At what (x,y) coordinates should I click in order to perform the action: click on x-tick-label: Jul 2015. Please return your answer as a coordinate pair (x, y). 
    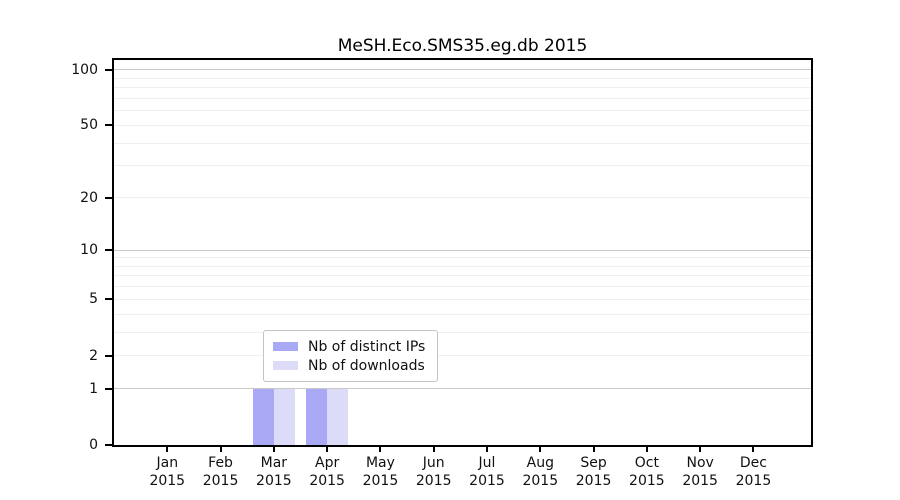
    Looking at the image, I should click on (487, 472).